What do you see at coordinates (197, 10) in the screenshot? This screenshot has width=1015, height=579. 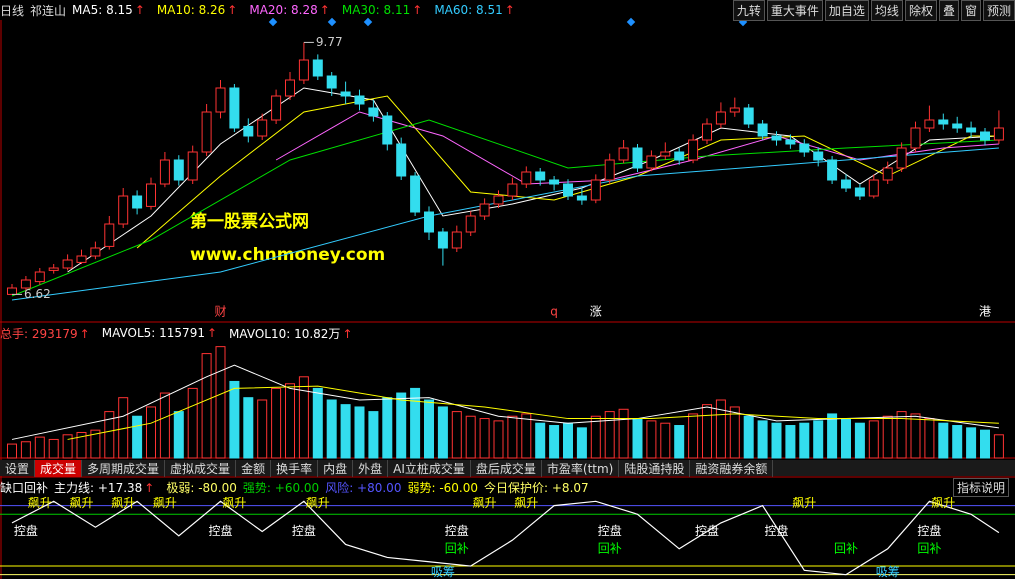 I see `legend-item: MA10: 8.26 ↑` at bounding box center [197, 10].